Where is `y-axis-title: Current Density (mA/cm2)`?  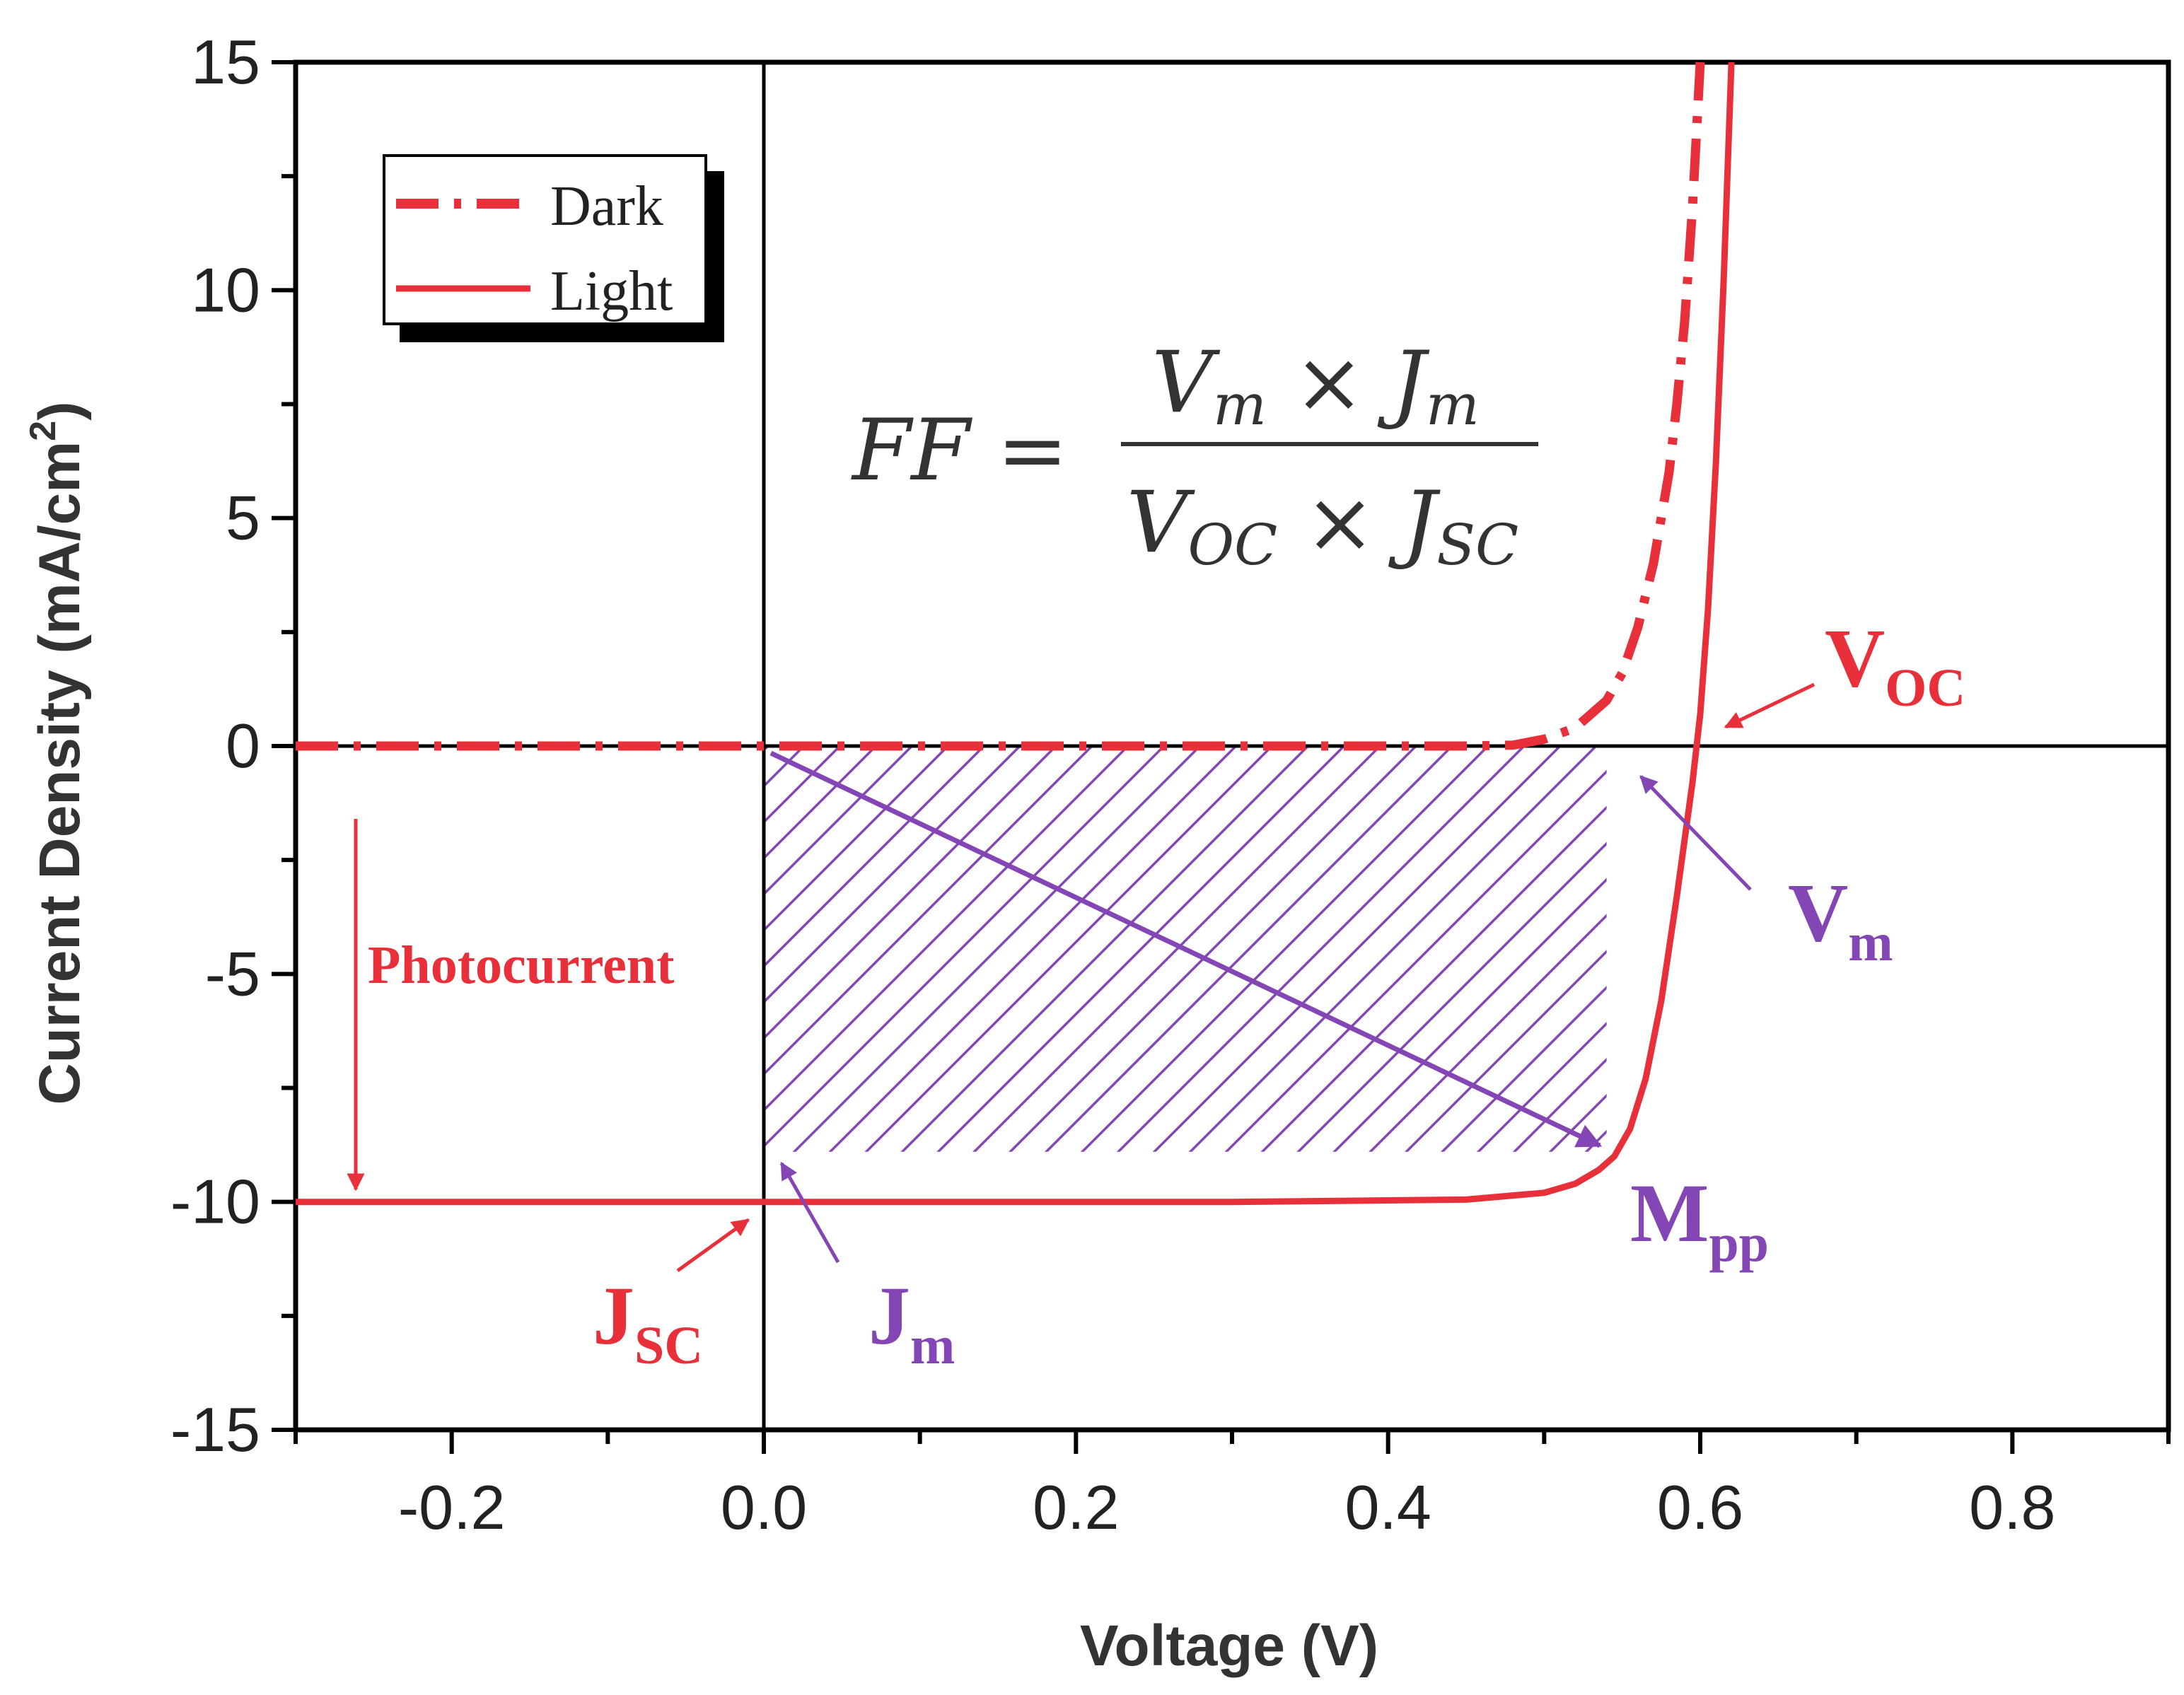
y-axis-title: Current Density (mA/cm2) is located at coordinates (57, 753).